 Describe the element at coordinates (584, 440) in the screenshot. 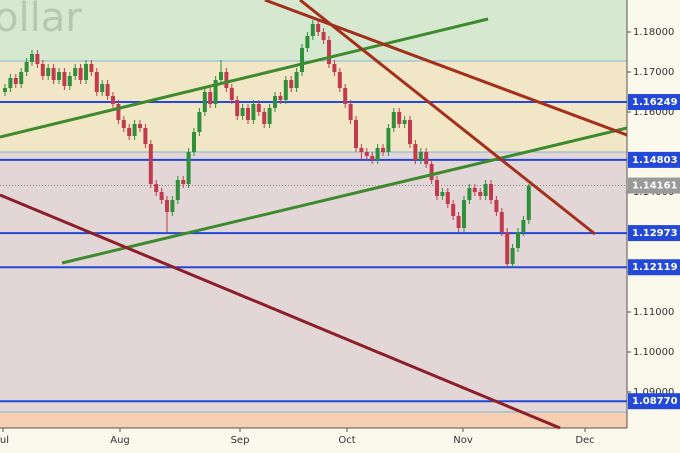

I see `x-tick-label: Dec` at that location.